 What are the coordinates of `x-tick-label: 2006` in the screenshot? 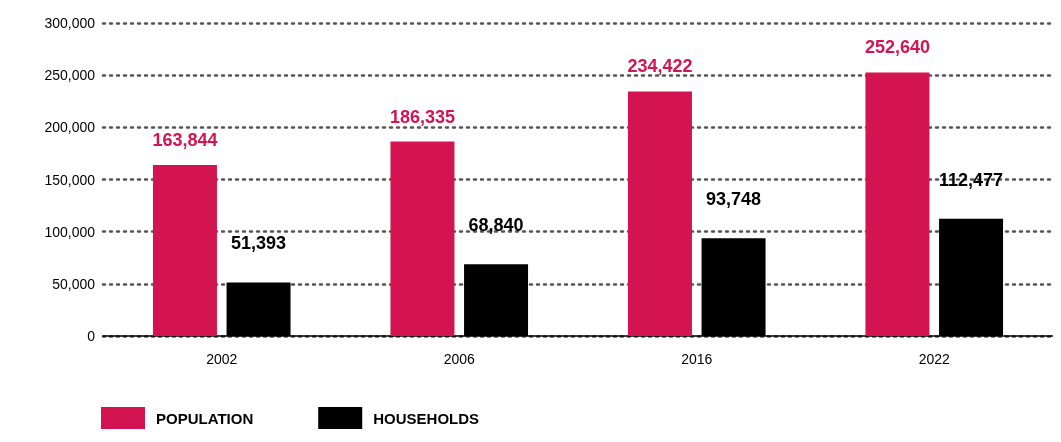 It's located at (459, 359).